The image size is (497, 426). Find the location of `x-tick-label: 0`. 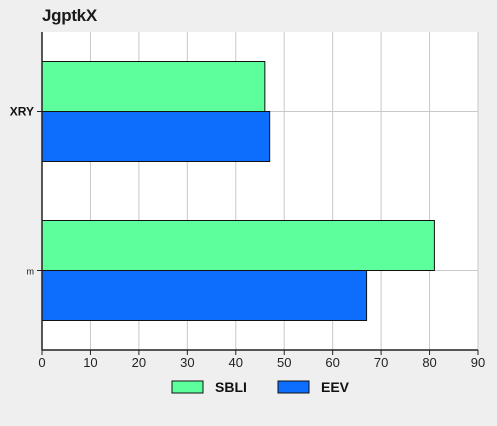

x-tick-label: 0 is located at coordinates (41, 362).